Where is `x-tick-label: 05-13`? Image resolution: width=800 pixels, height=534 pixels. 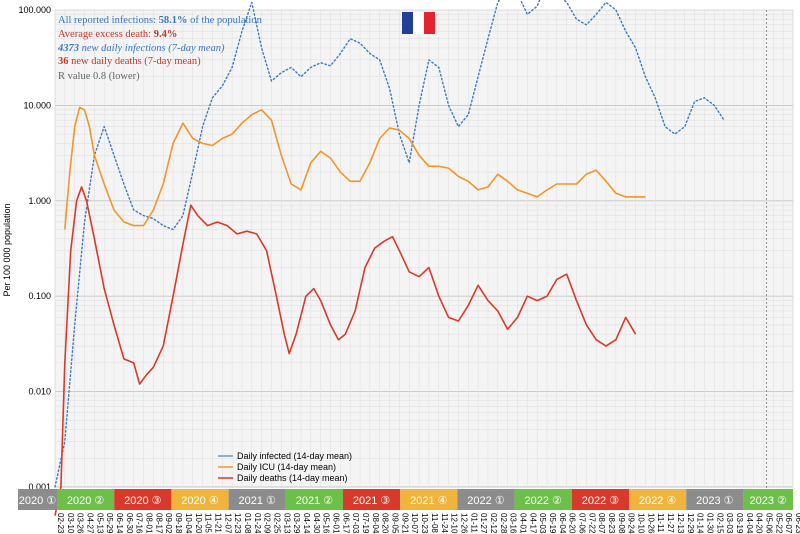 x-tick-label: 05-13 is located at coordinates (99, 523).